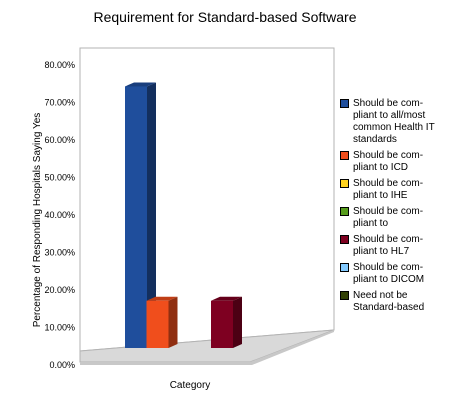  I want to click on legend-item: Should be com- pliant to DICOM, so click(395, 274).